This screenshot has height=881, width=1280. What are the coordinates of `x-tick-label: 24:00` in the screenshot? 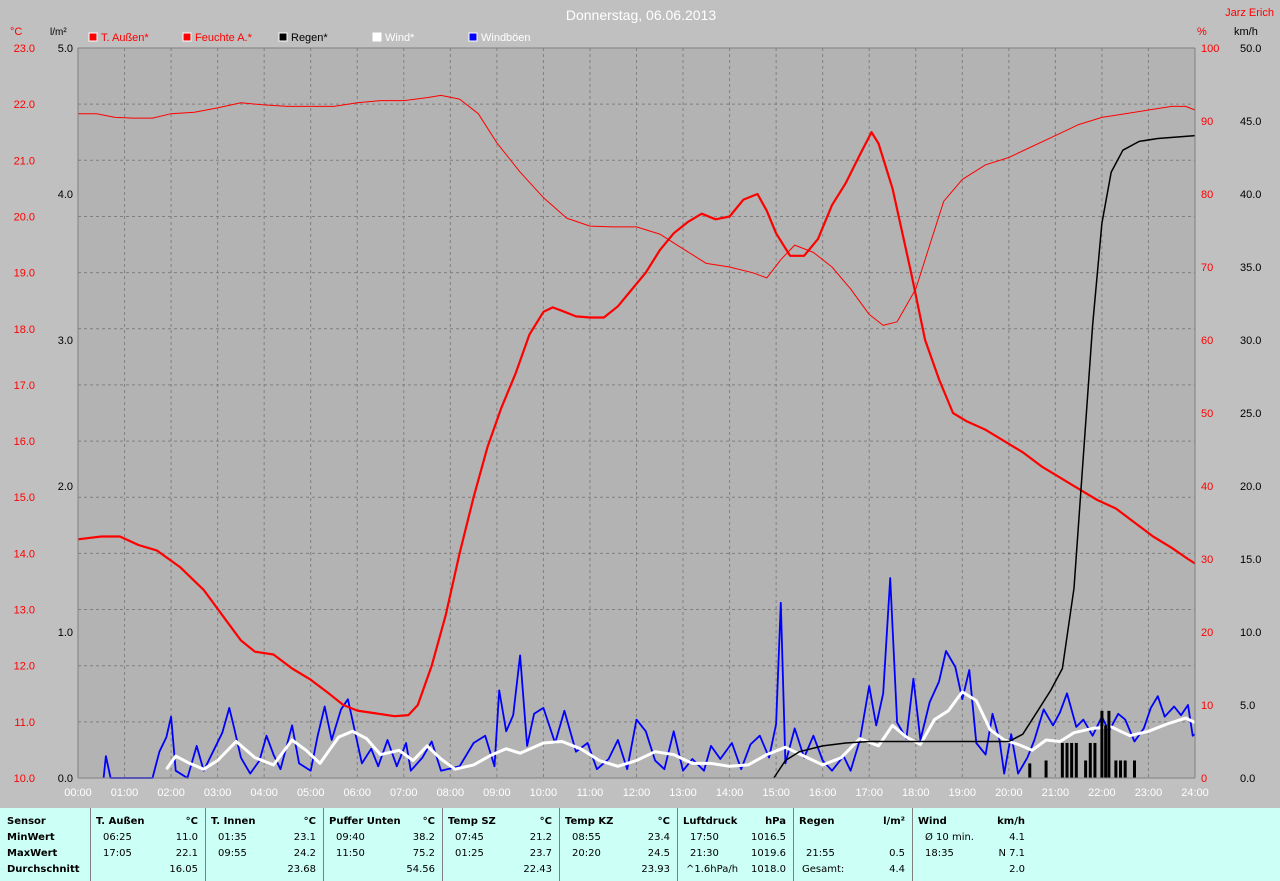 It's located at (1195, 793).